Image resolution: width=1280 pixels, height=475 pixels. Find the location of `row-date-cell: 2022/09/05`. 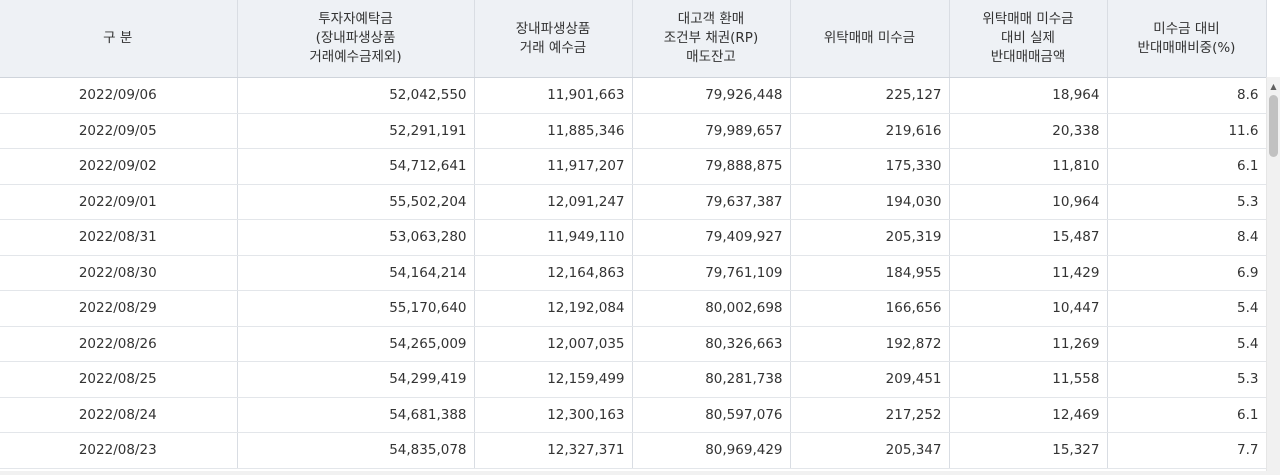

row-date-cell: 2022/09/05 is located at coordinates (119, 131).